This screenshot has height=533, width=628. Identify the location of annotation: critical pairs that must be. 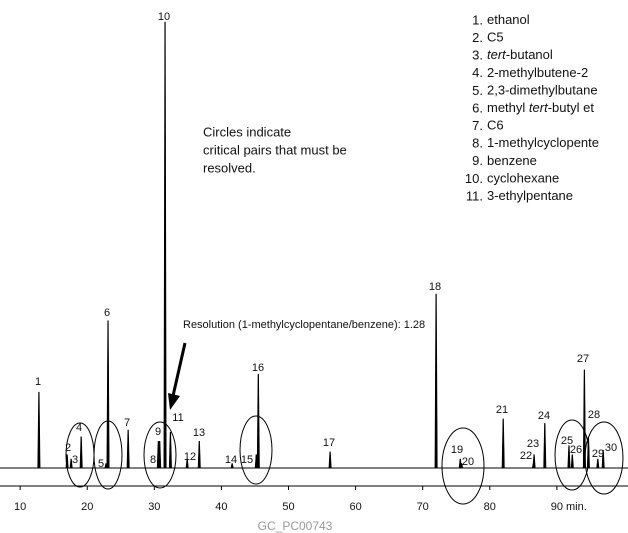
(275, 149).